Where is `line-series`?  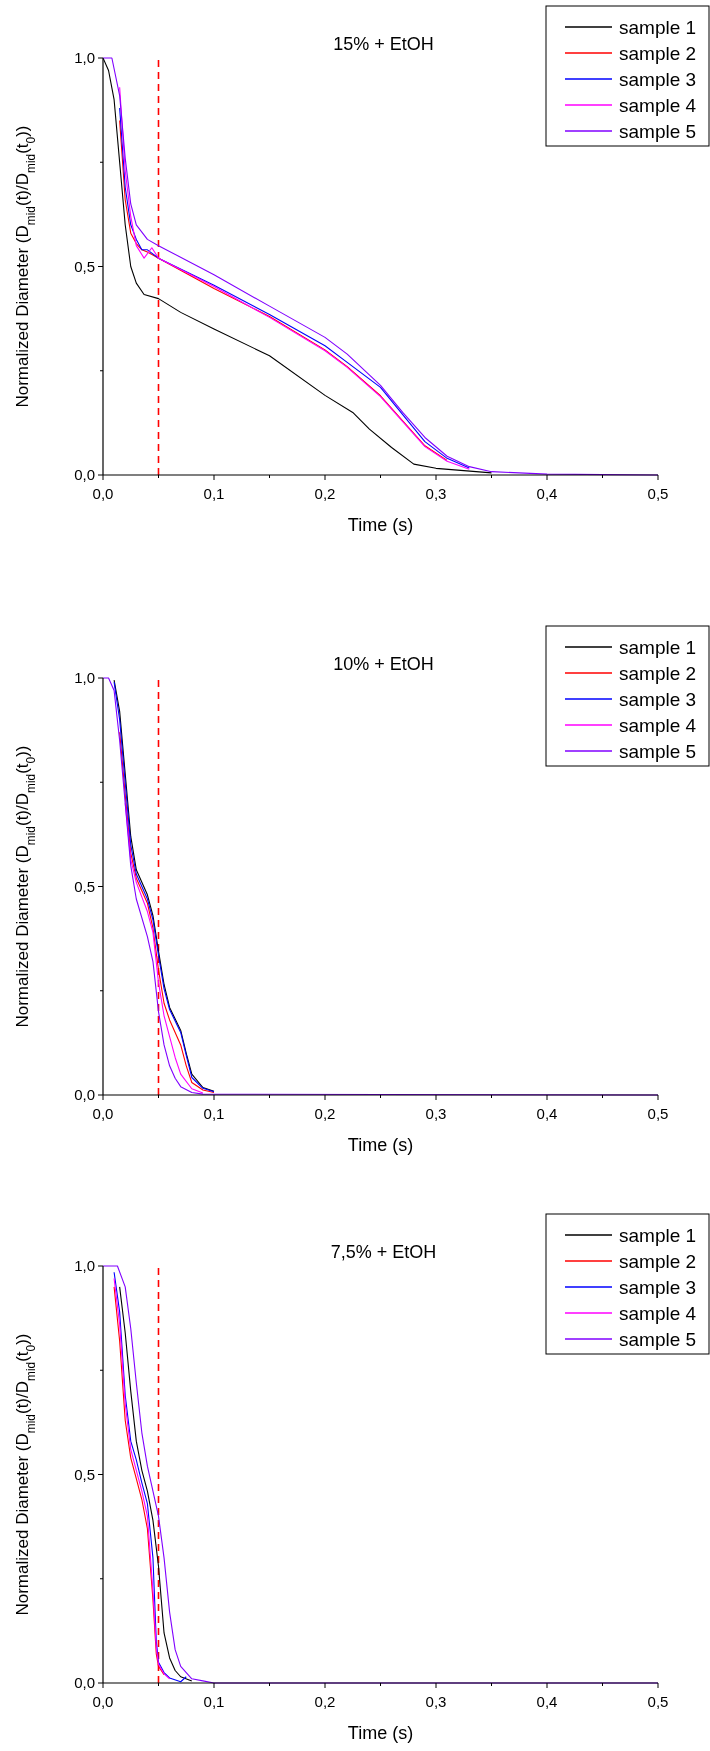
line-series is located at coordinates (150, 1477).